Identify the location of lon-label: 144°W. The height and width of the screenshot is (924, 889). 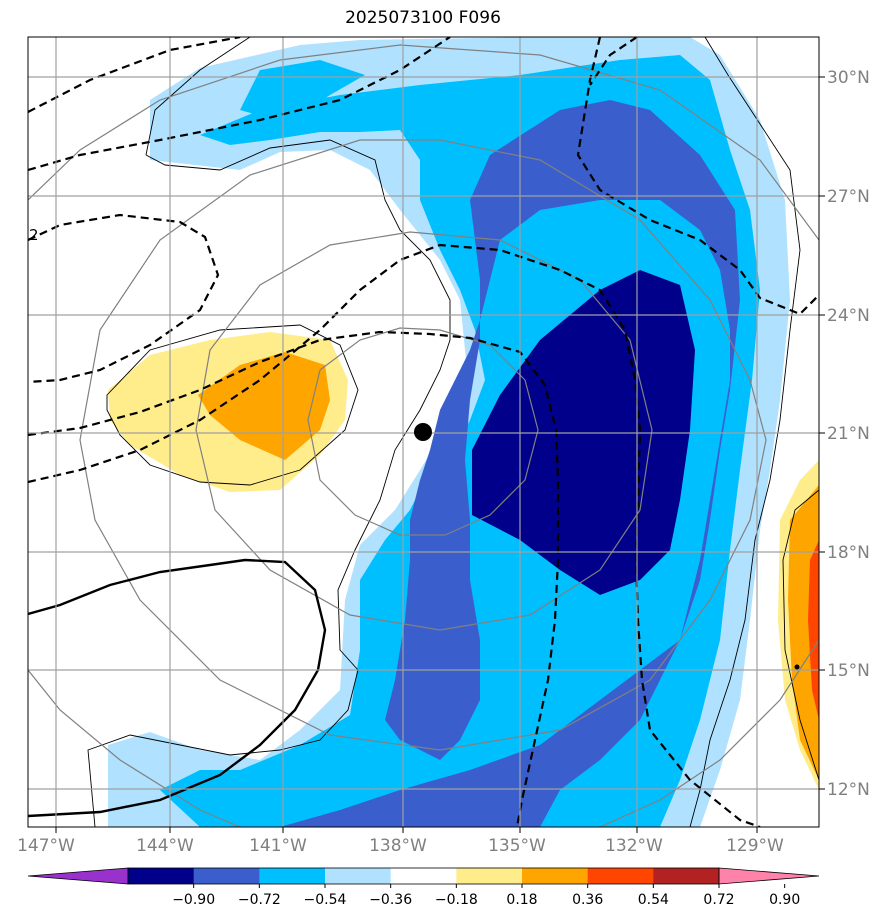
(165, 846).